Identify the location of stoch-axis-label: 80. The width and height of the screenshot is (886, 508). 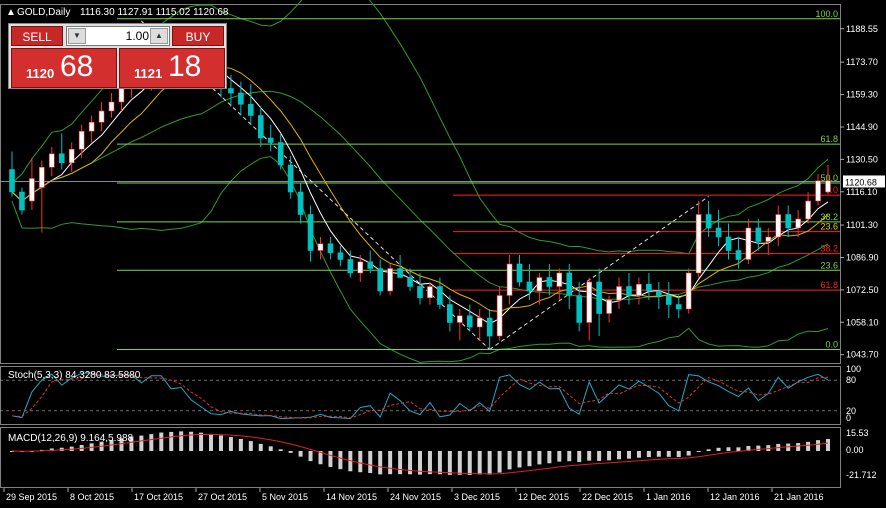
(851, 380).